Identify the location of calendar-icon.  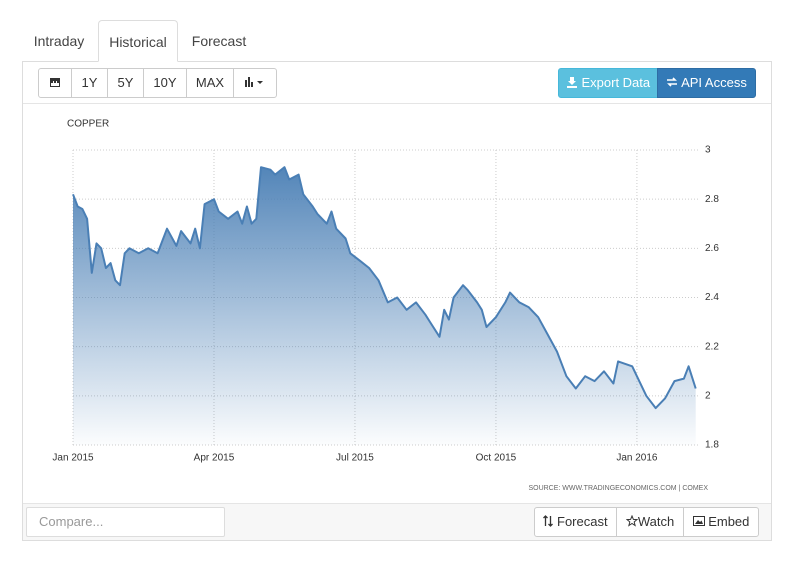
(55, 82).